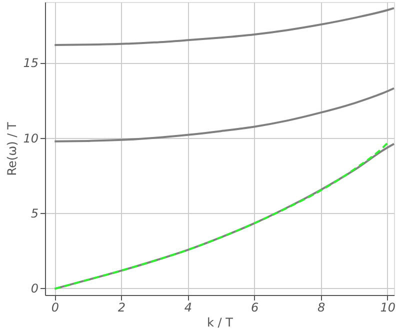 The image size is (400, 333). What do you see at coordinates (55, 307) in the screenshot?
I see `x-tick-label: 0` at bounding box center [55, 307].